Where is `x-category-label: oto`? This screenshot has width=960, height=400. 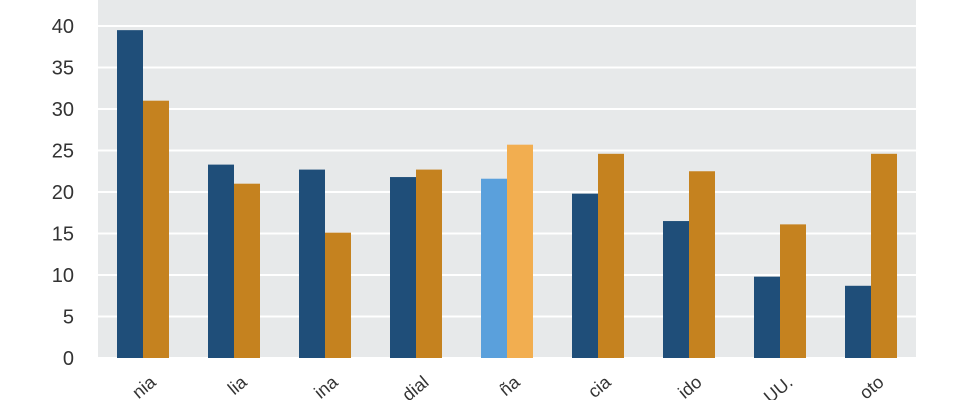 x-category-label: oto is located at coordinates (872, 386).